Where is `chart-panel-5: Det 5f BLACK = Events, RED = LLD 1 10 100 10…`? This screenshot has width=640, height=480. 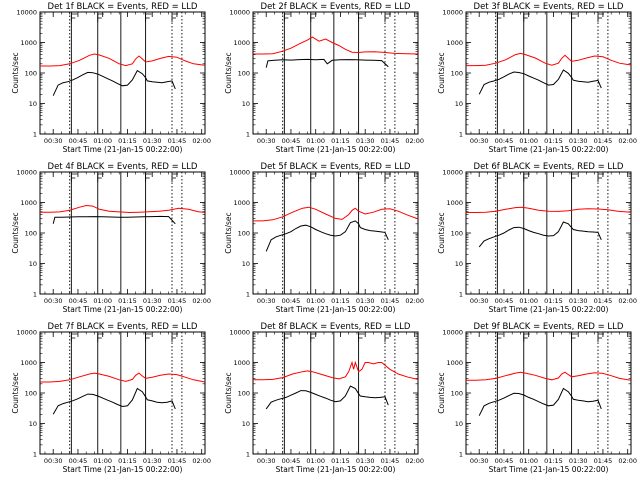 chart-panel-5: Det 5f BLACK = Events, RED = LLD 1 10 100 10… is located at coordinates (324, 238).